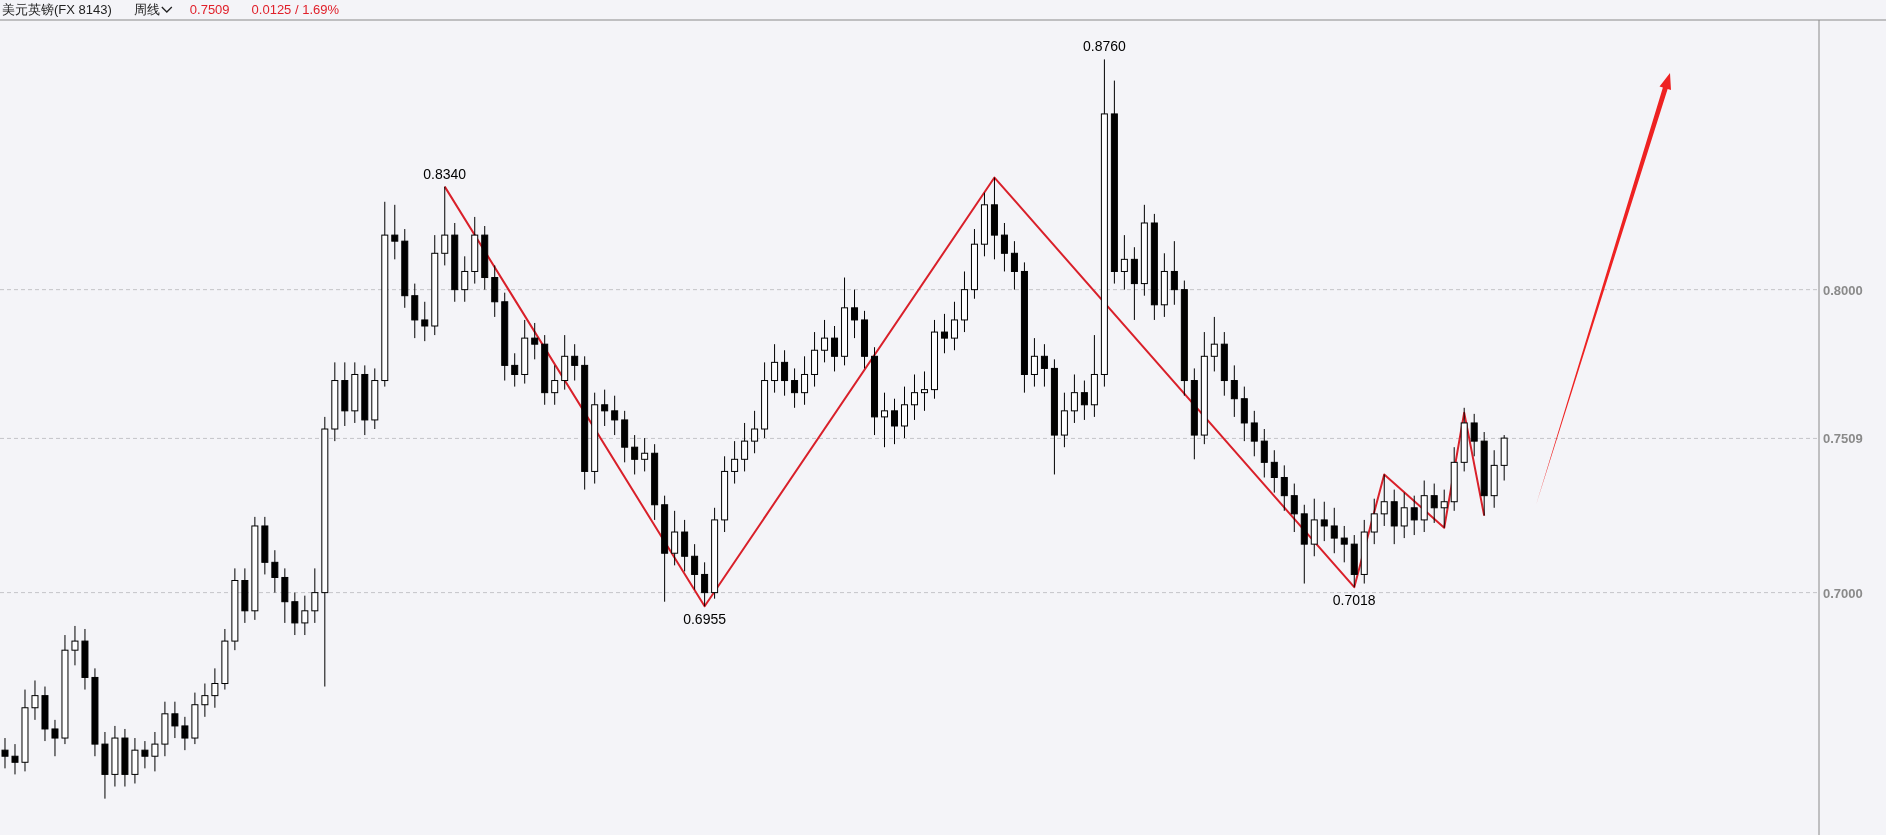  I want to click on y-tick-label: 0.7509, so click(1843, 439).